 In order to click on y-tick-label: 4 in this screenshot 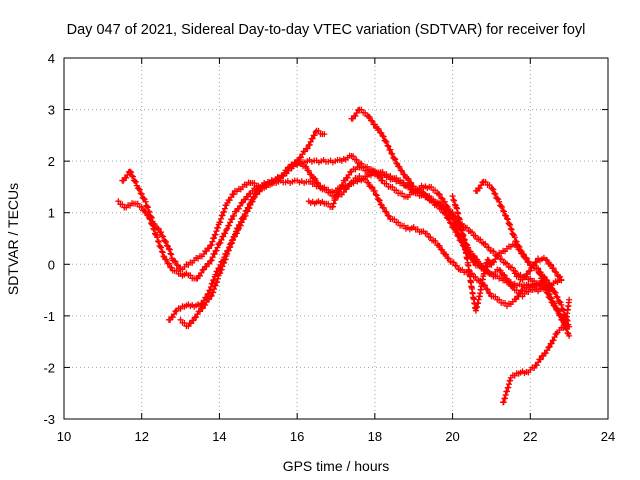, I will do `click(51, 58)`.